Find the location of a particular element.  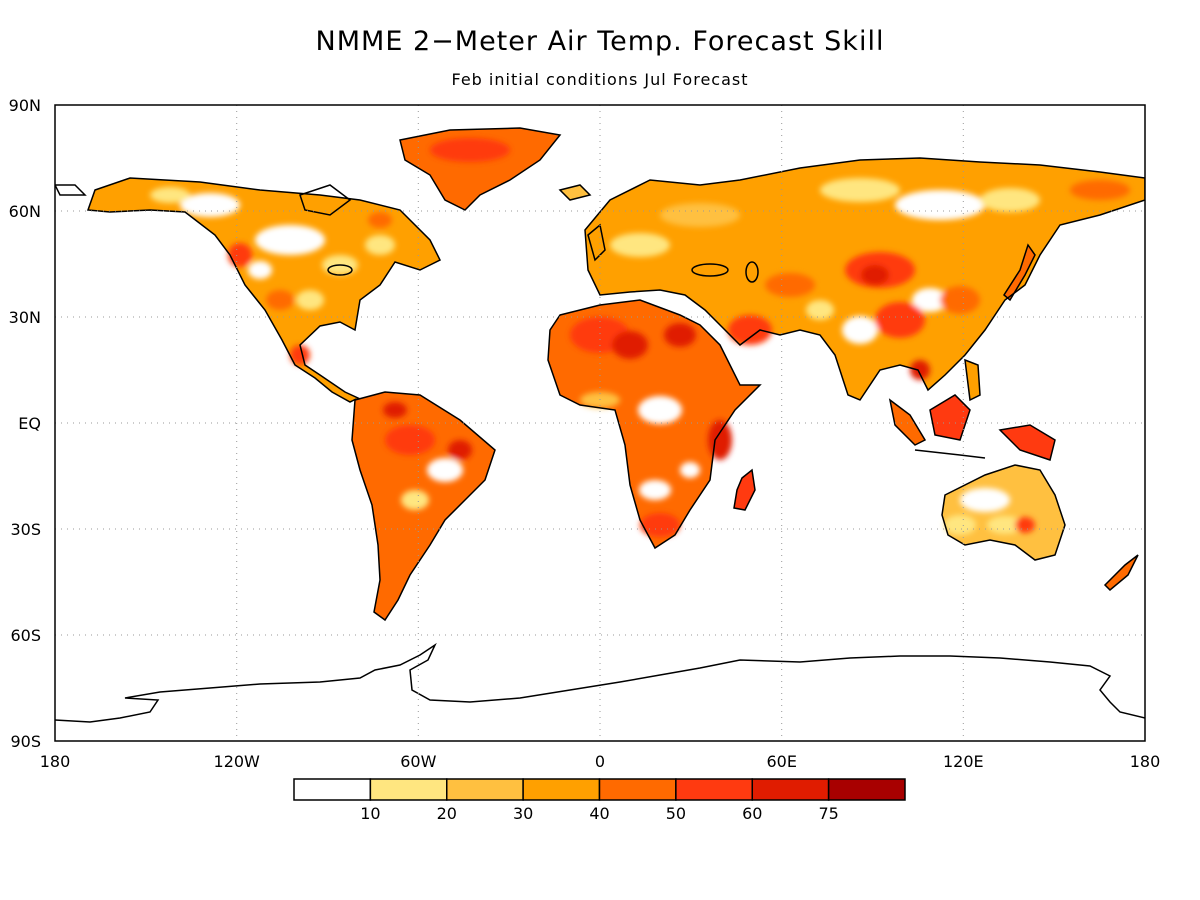

africa-land is located at coordinates (654, 424).